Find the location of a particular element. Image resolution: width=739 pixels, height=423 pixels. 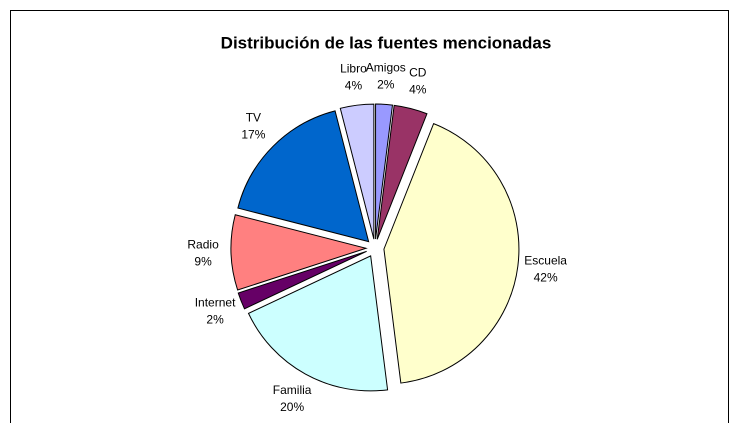

slice-value-label: 42% is located at coordinates (546, 278).